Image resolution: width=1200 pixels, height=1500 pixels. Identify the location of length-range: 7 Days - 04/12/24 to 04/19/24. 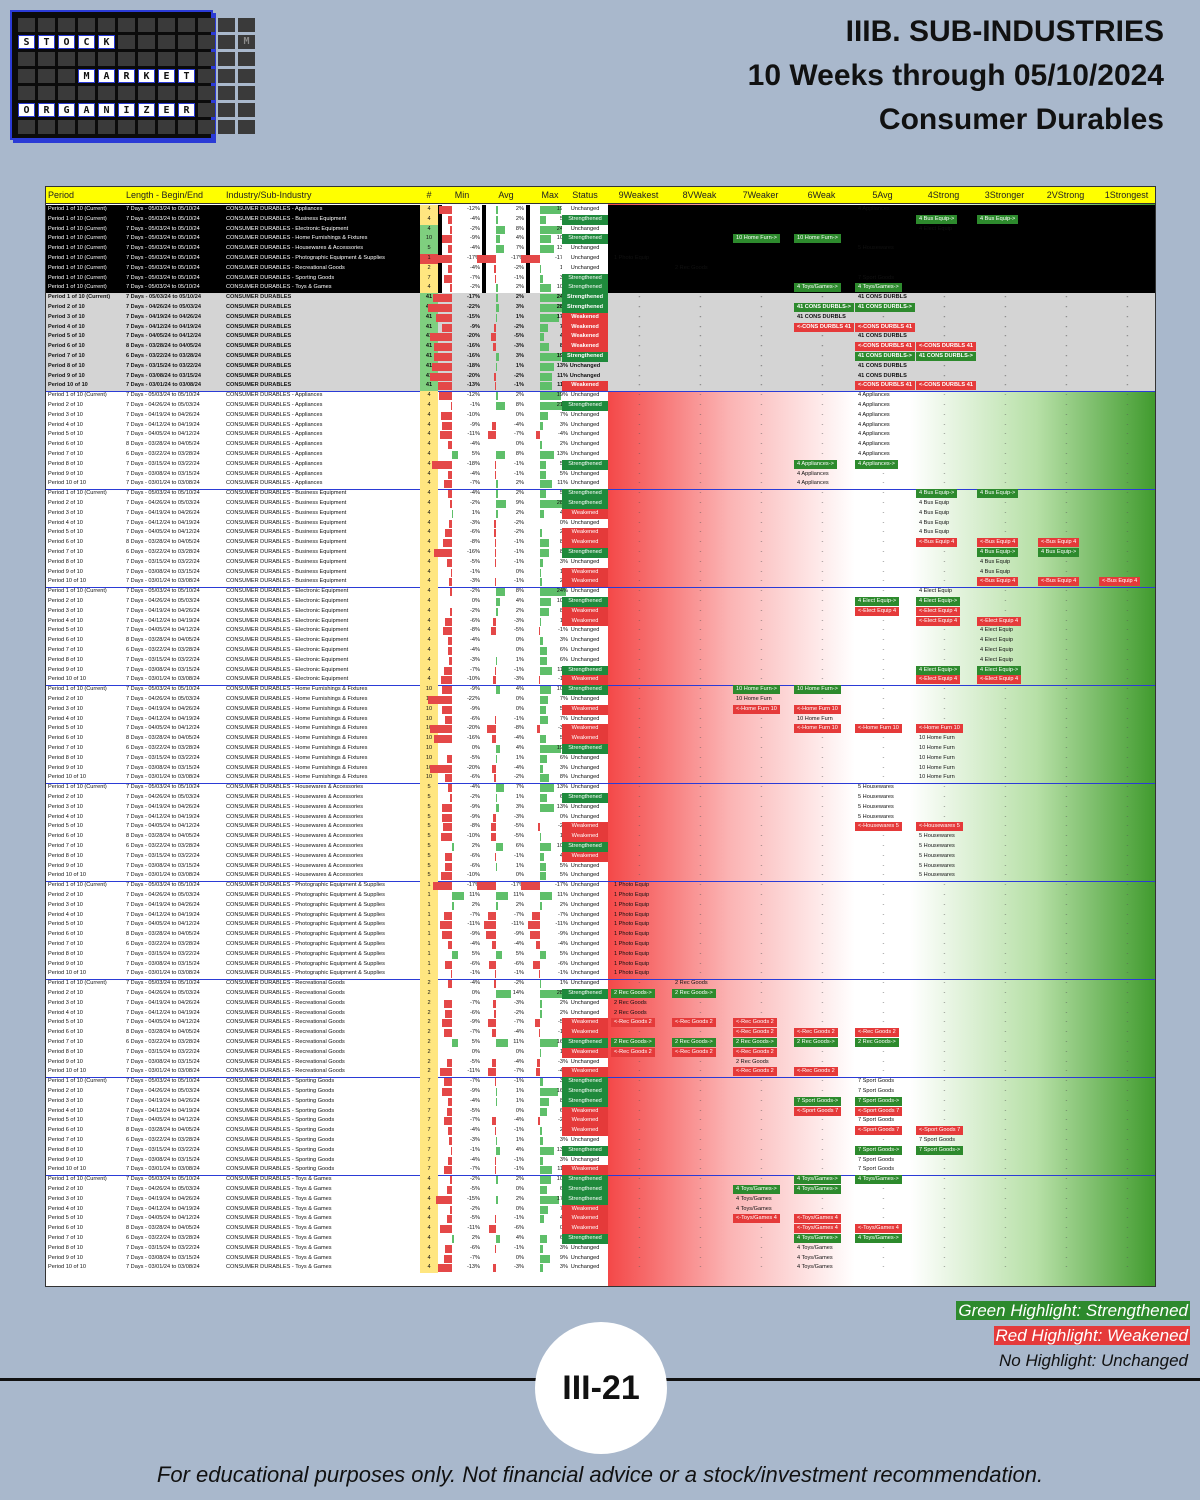
(163, 816).